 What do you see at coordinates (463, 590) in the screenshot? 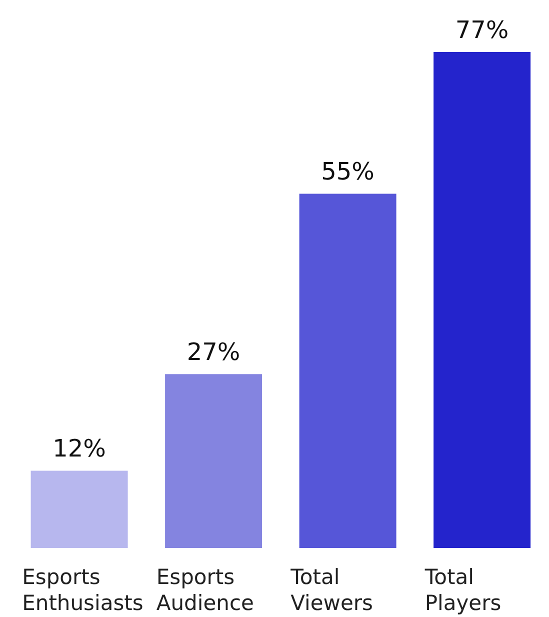
I see `x-tick-label: Total Players` at bounding box center [463, 590].